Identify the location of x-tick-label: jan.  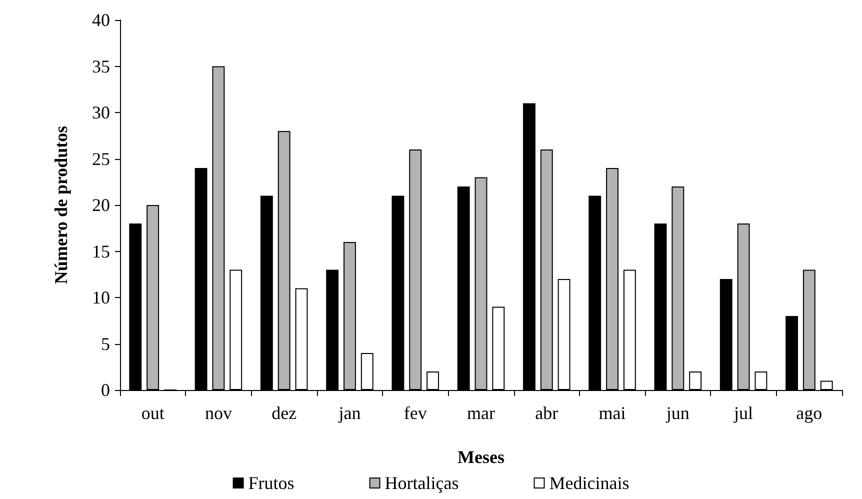
(349, 413).